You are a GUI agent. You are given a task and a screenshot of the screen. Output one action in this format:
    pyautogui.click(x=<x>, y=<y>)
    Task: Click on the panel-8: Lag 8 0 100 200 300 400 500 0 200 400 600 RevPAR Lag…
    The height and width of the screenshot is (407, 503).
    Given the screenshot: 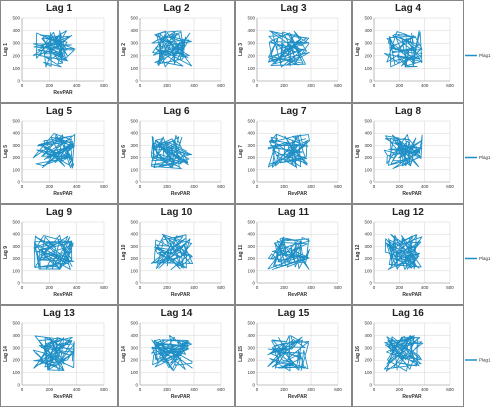 What is the action you would take?
    pyautogui.click(x=421, y=153)
    